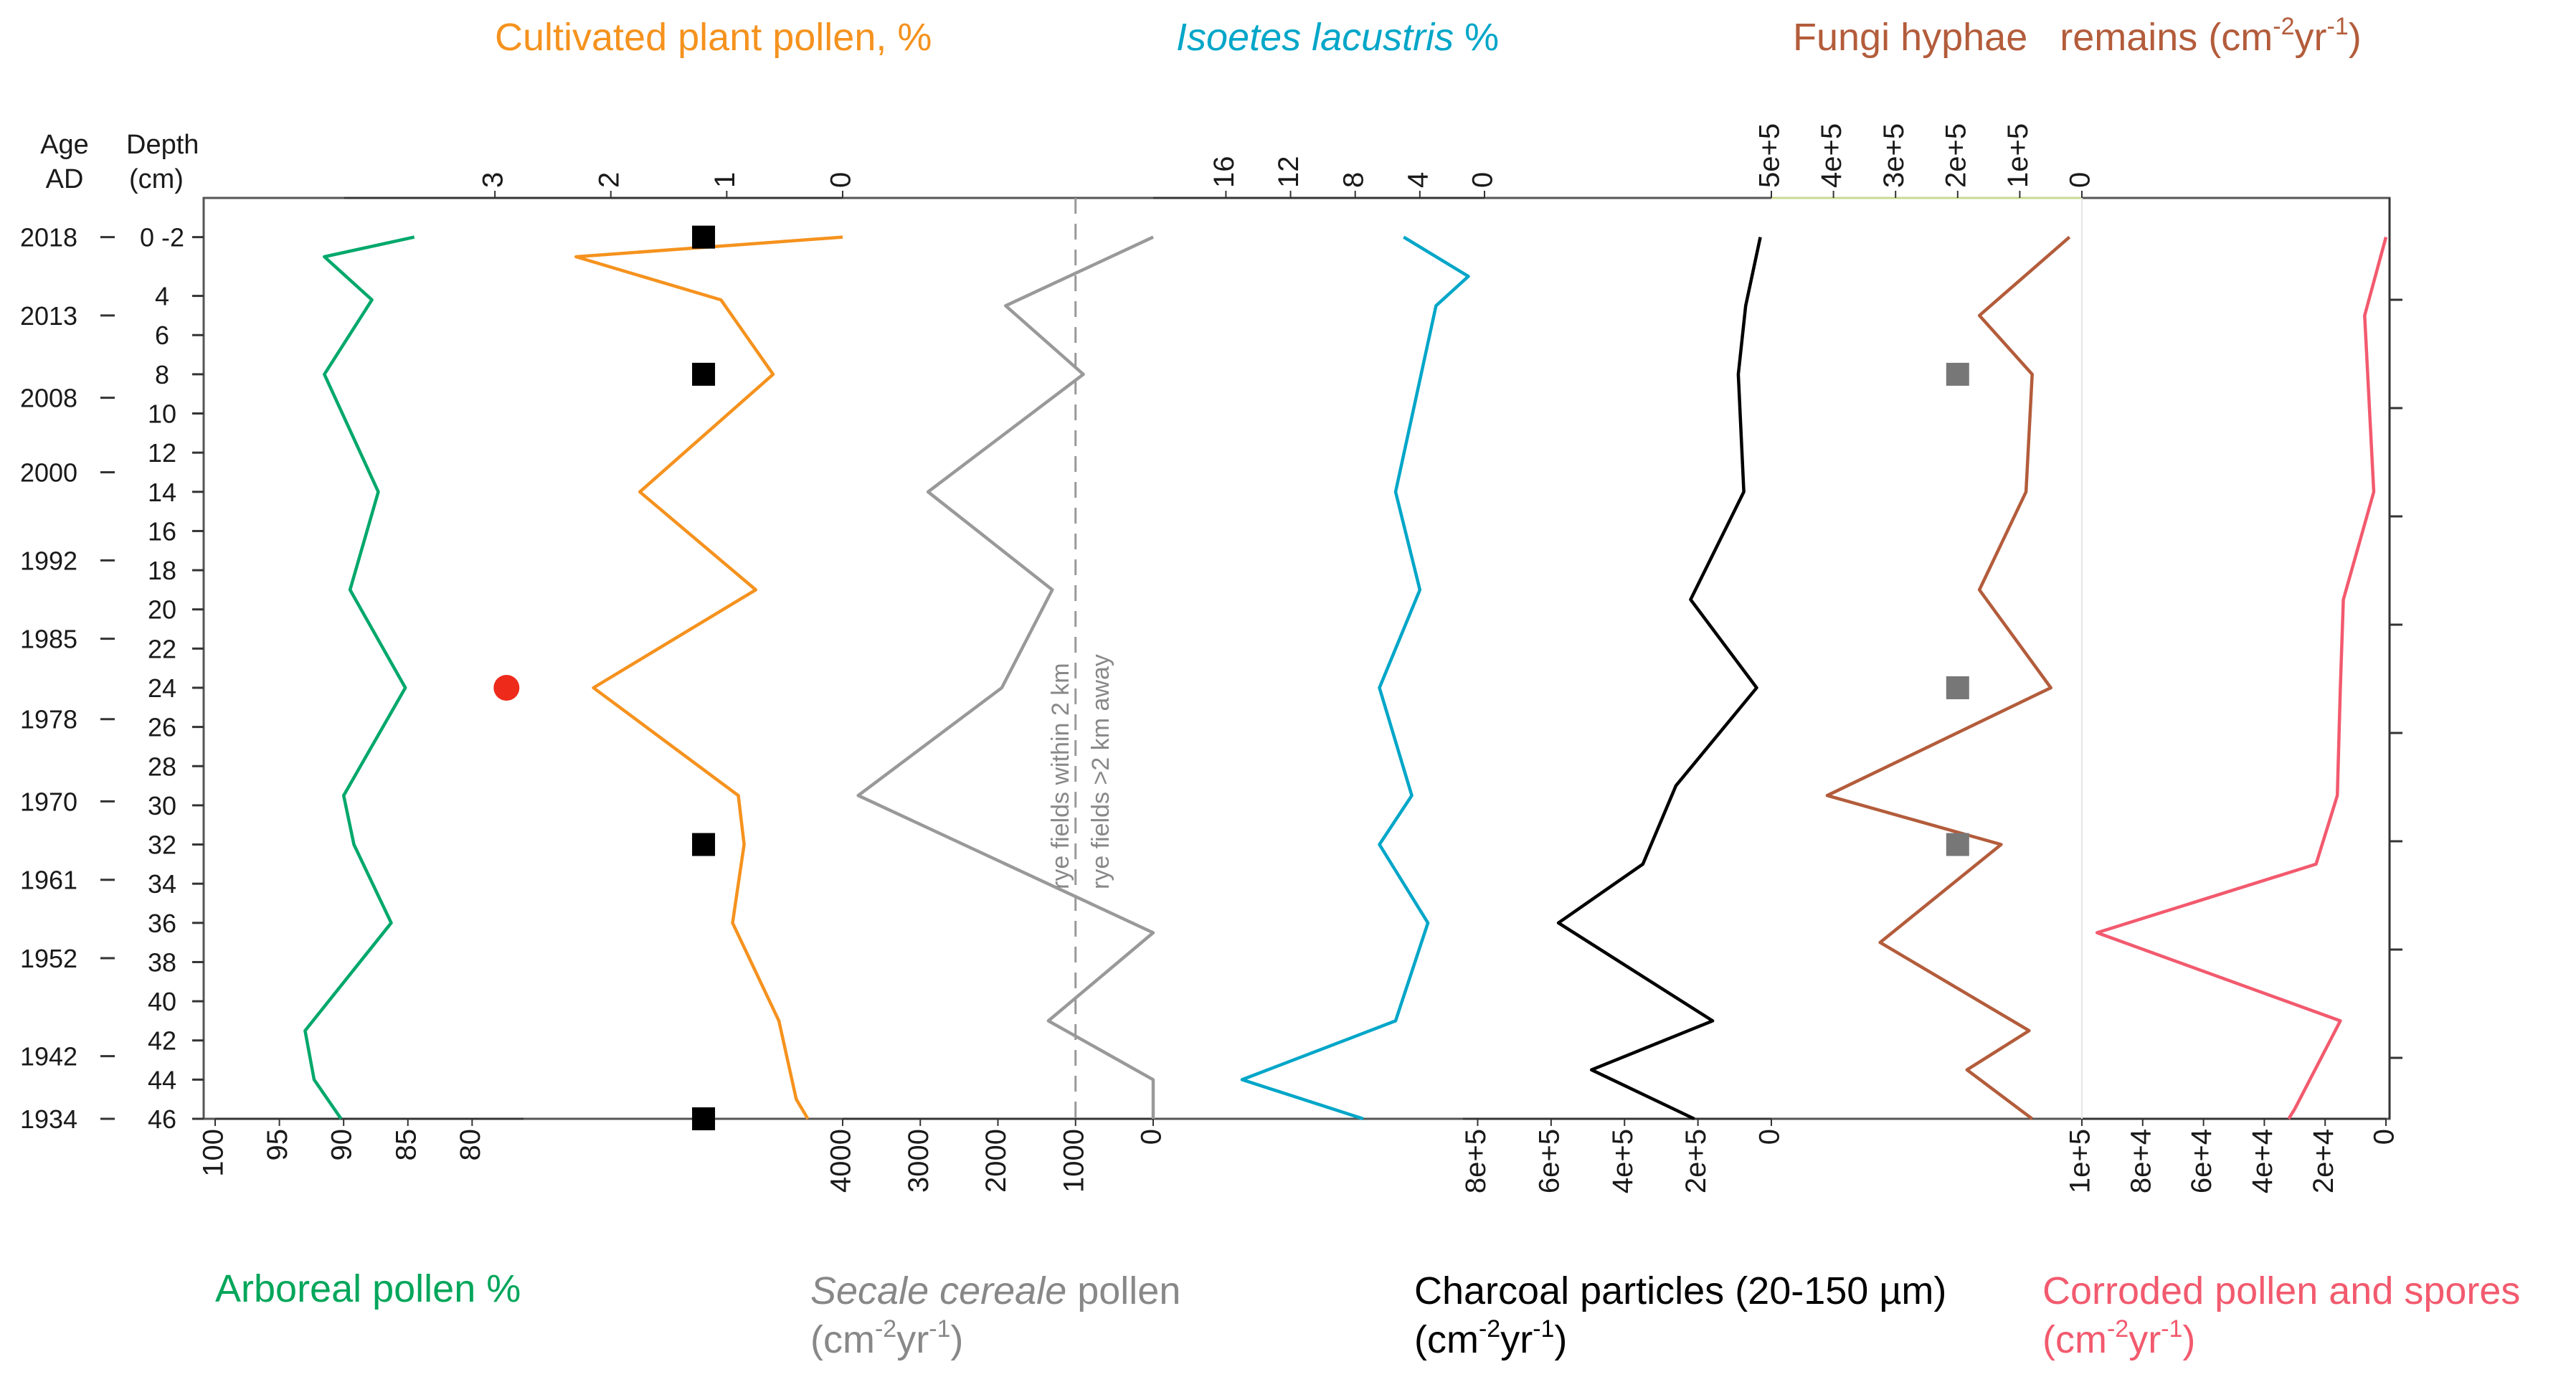 The width and height of the screenshot is (2576, 1377). Describe the element at coordinates (1100, 772) in the screenshot. I see `rye-away-label: rye fields >2 km away` at that location.